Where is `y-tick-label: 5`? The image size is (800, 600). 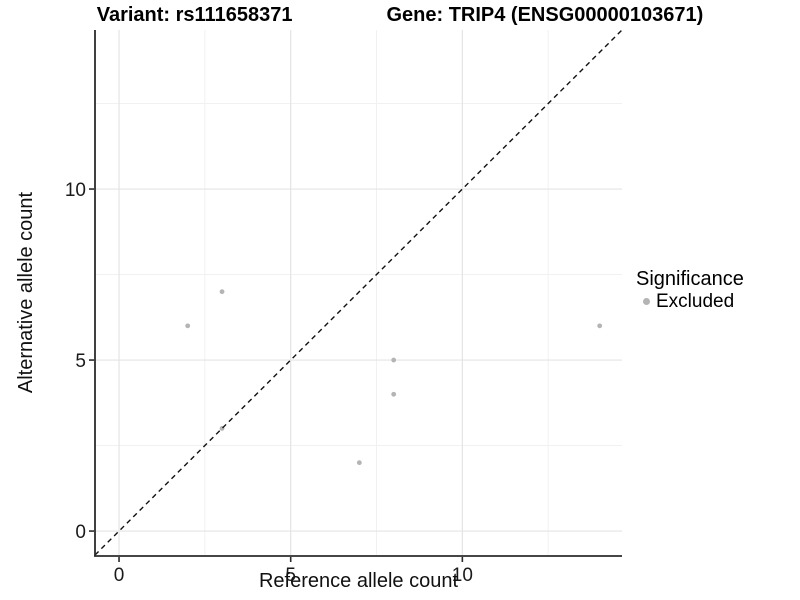
y-tick-label: 5 is located at coordinates (80, 361).